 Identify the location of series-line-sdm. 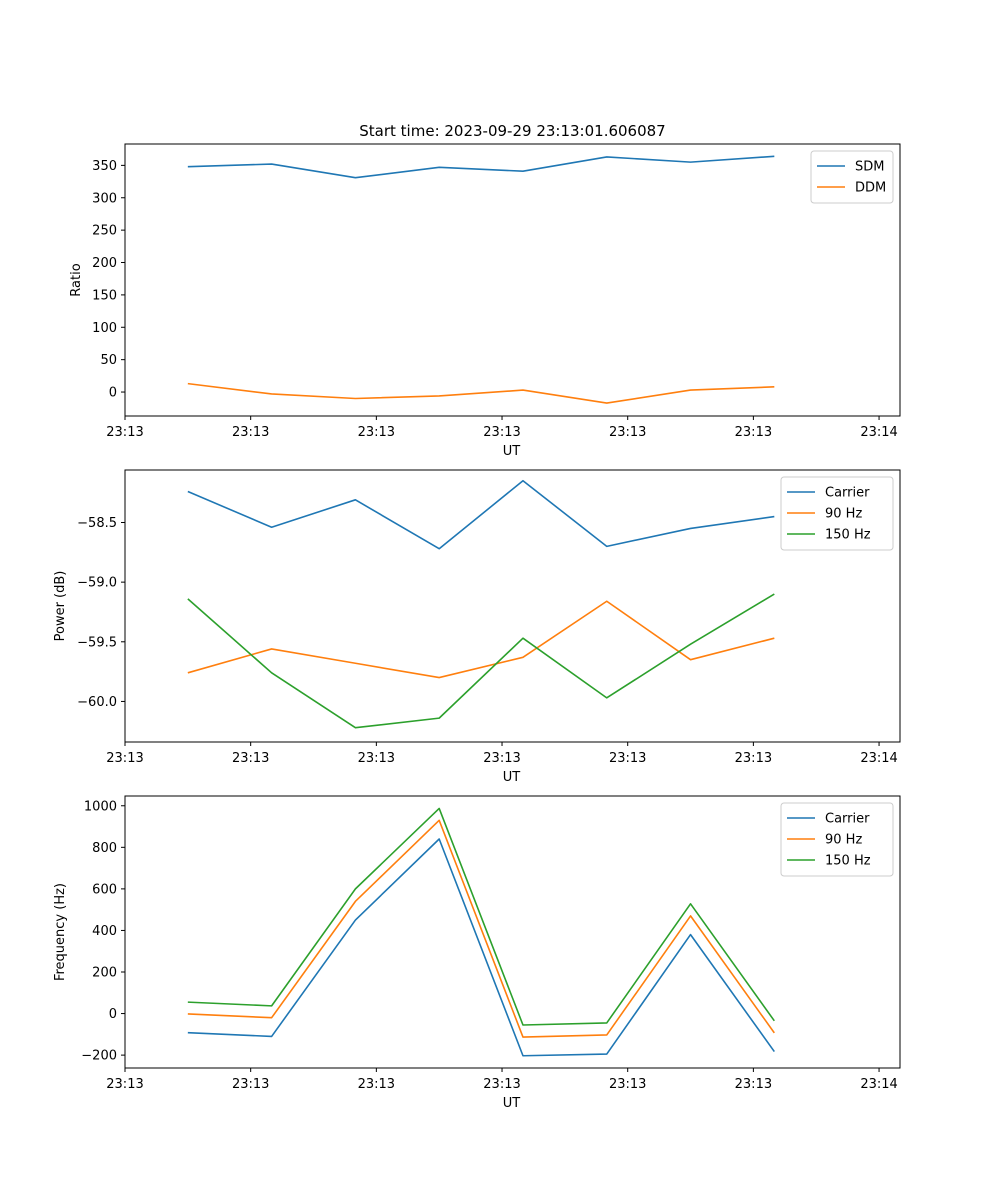
(481, 167).